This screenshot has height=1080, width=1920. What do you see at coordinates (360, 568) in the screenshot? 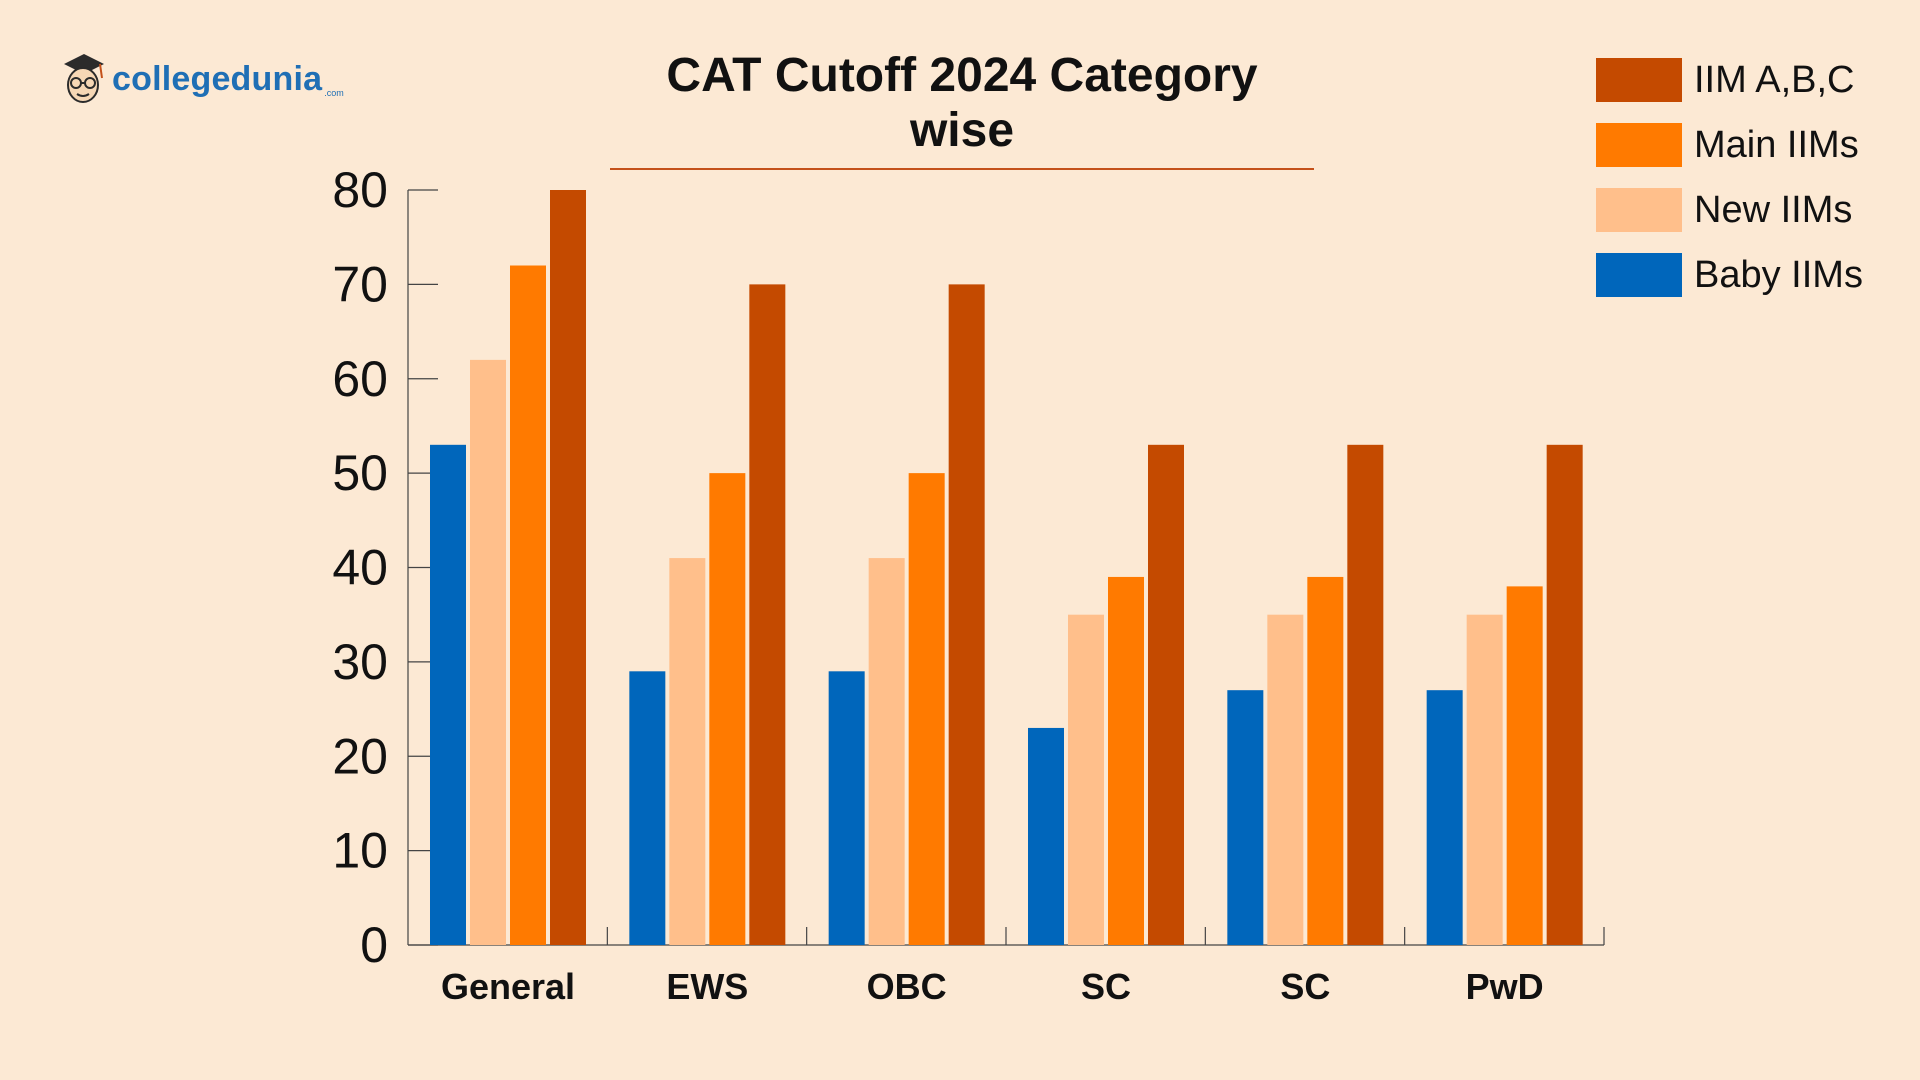
I see `y-tick-label: 40` at bounding box center [360, 568].